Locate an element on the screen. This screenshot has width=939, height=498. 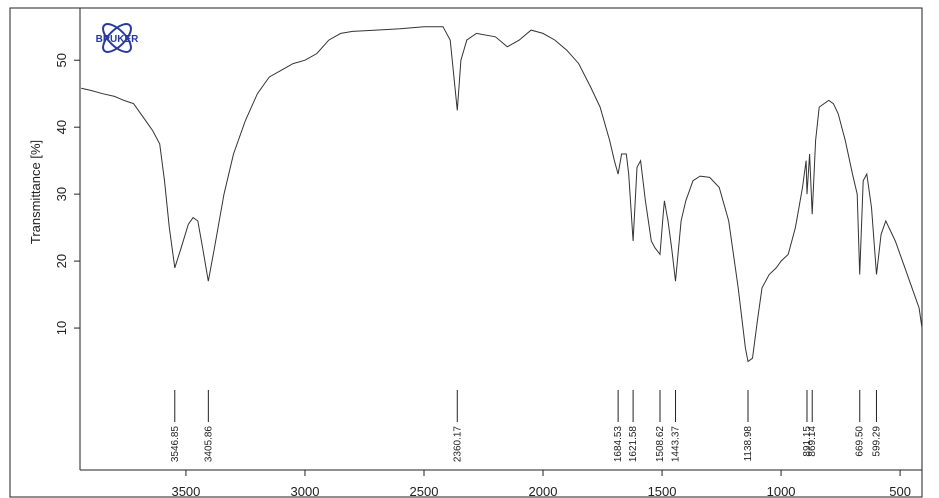
y-tick-label: 10 is located at coordinates (61, 328).